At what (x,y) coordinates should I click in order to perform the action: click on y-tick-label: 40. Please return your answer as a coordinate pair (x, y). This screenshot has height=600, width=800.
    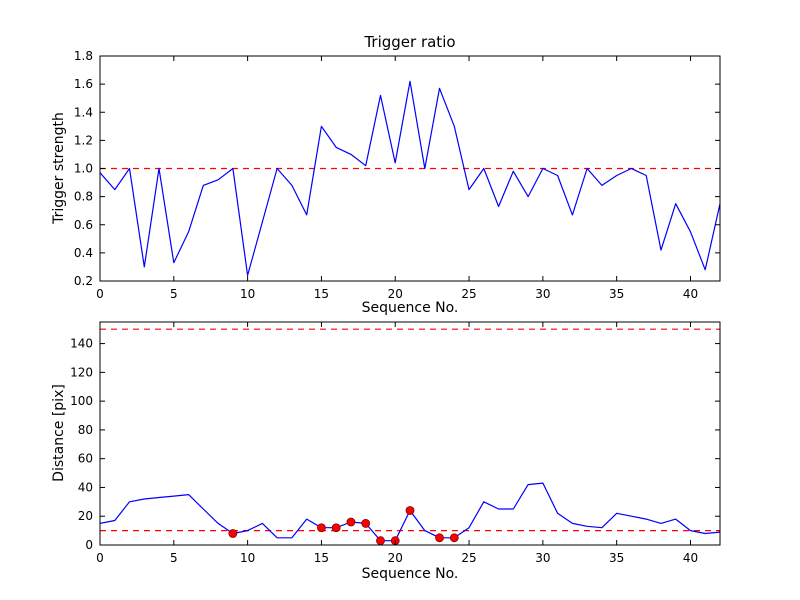
    Looking at the image, I should click on (85, 487).